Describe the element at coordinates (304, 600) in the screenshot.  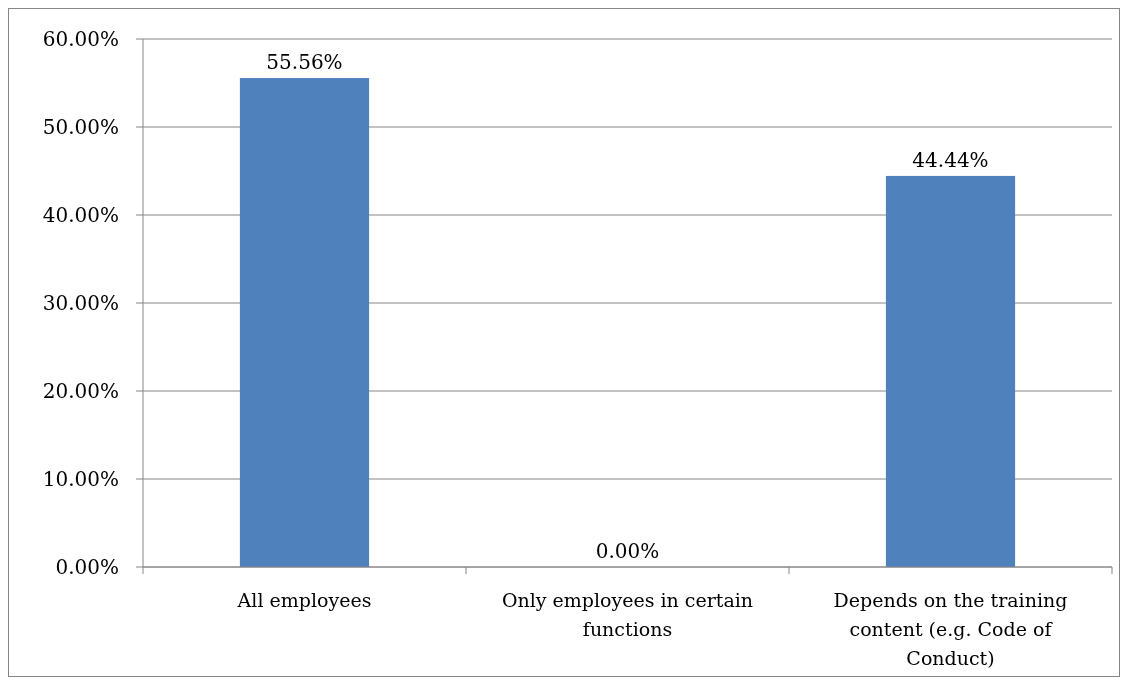
I see `x-tick-label: All employees` at that location.